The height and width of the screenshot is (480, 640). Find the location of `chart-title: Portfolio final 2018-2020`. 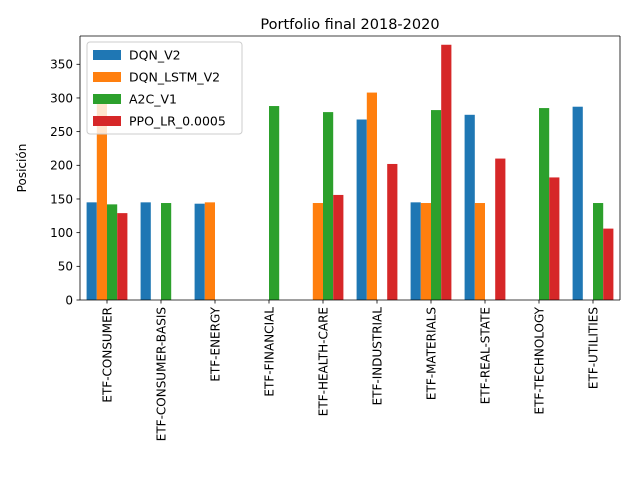

chart-title: Portfolio final 2018-2020 is located at coordinates (349, 25).